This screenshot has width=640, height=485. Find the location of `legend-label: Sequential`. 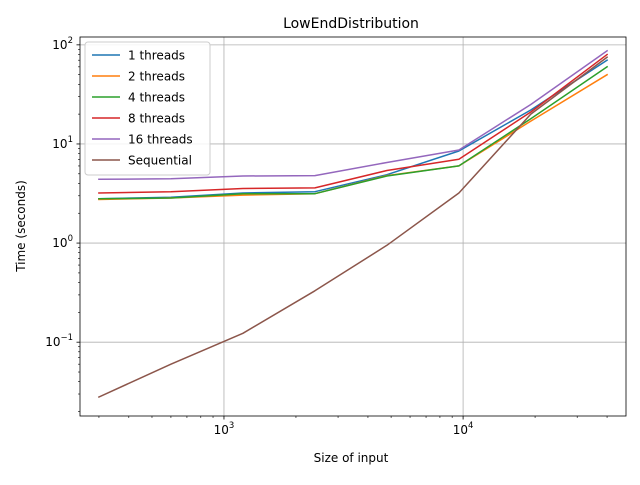

legend-label: Sequential is located at coordinates (160, 161).